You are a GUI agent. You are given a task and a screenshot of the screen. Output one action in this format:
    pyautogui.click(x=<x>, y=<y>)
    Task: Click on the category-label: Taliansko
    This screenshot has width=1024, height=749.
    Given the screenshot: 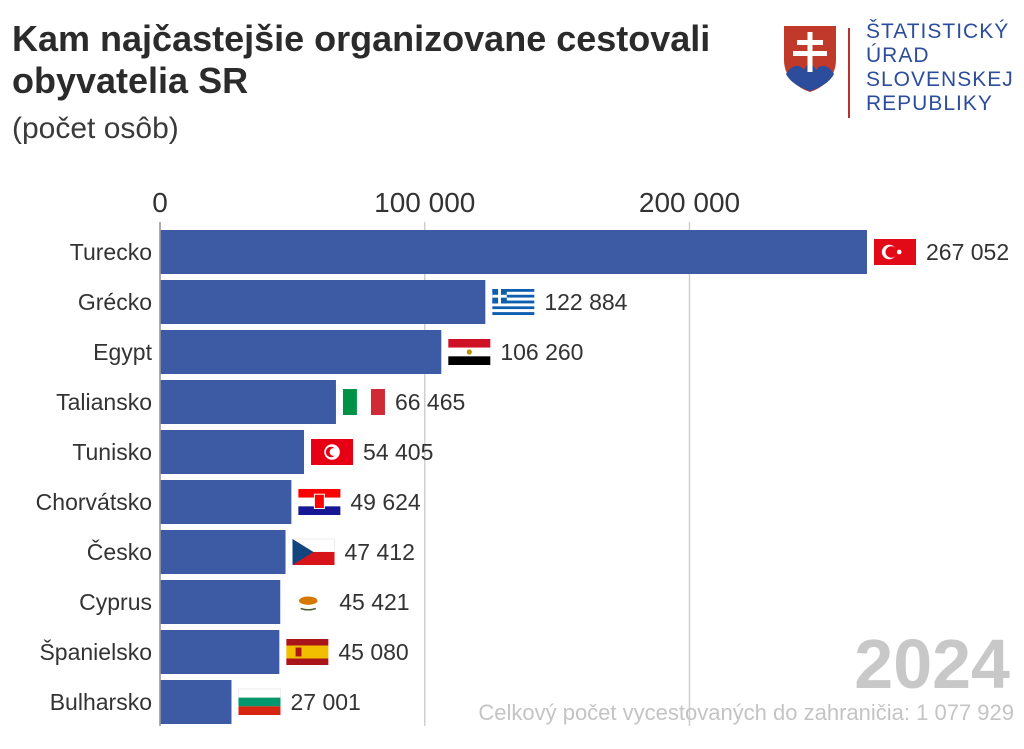 What is the action you would take?
    pyautogui.click(x=104, y=402)
    